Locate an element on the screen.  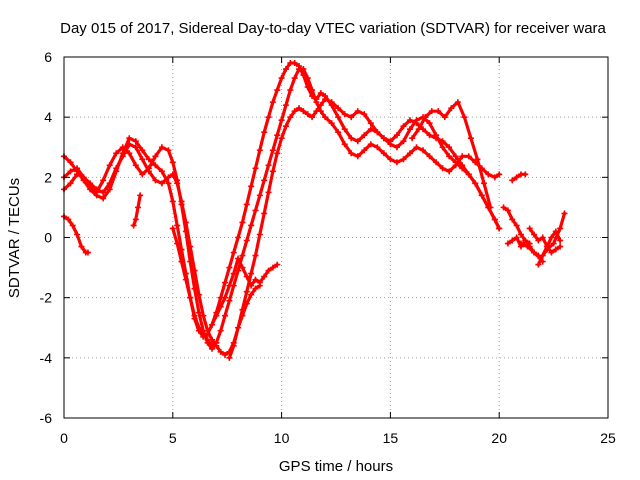
x-tick-label: 0 is located at coordinates (64, 438).